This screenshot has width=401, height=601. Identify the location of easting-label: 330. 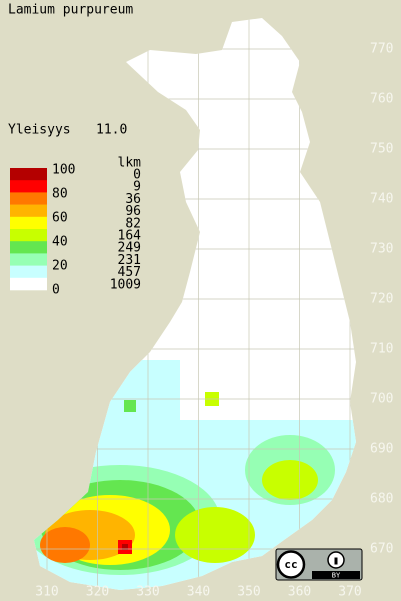
(147, 592).